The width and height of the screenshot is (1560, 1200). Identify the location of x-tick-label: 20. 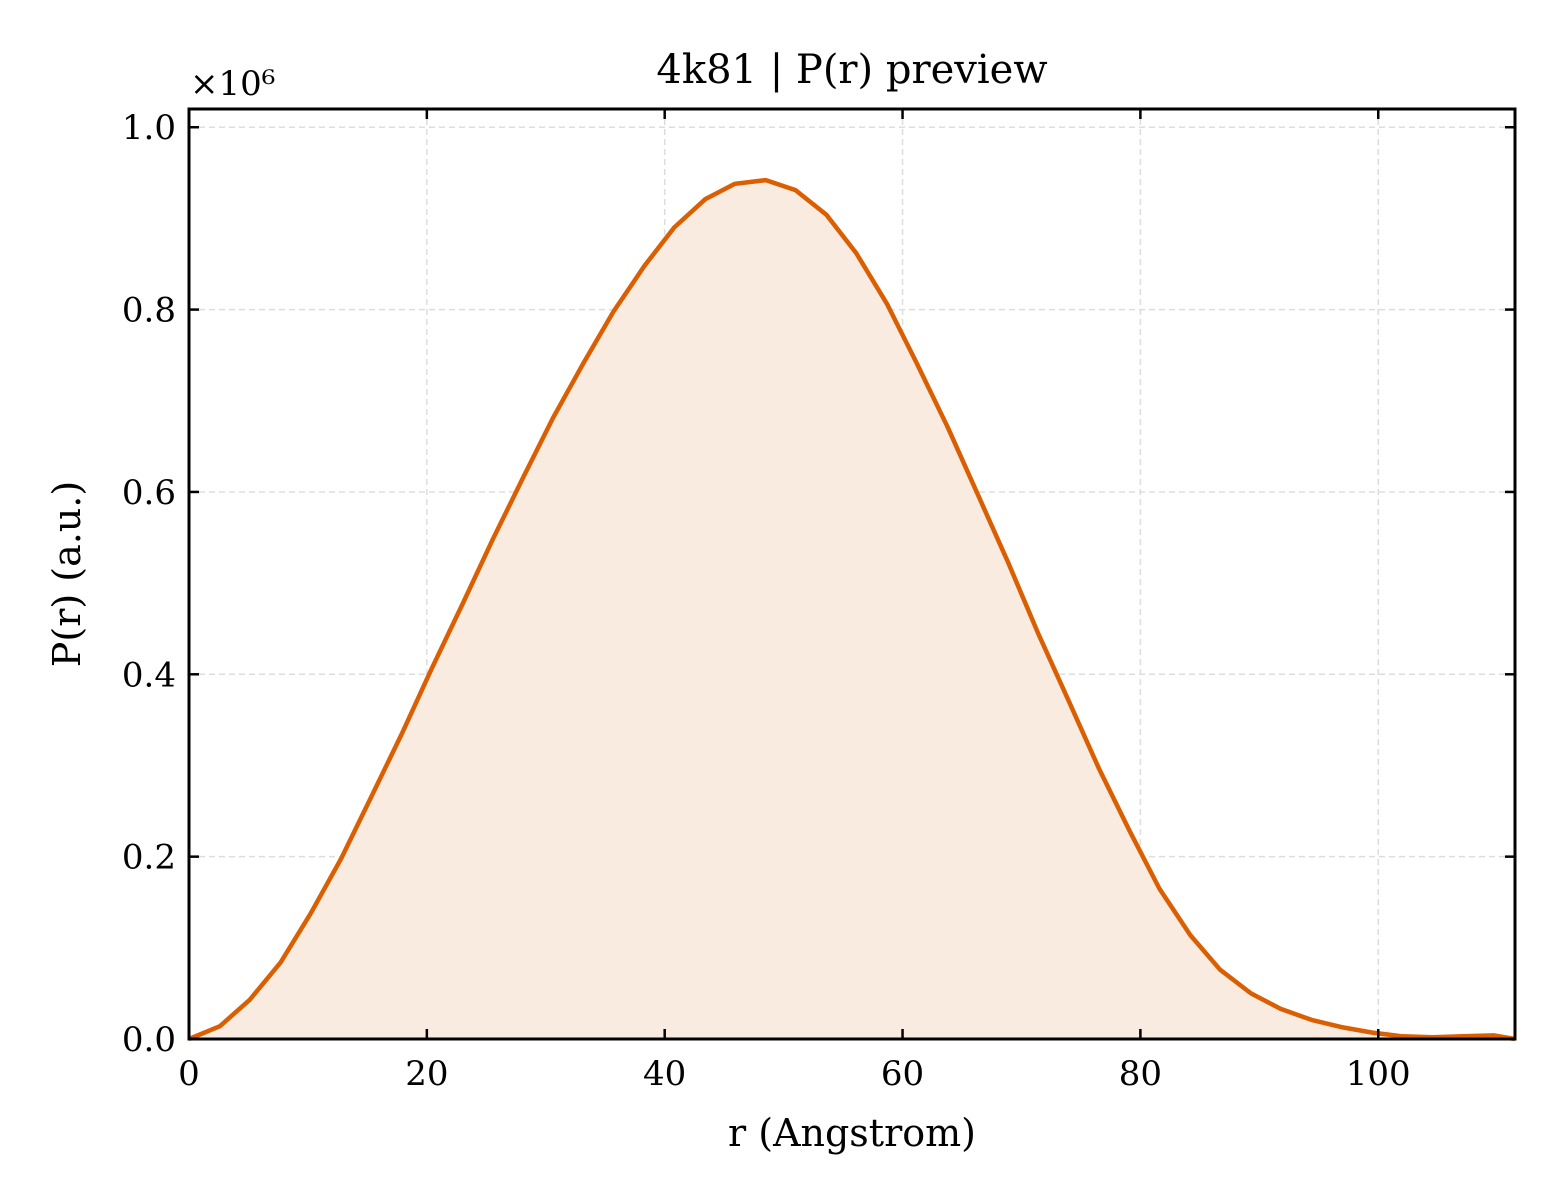
(426, 1074).